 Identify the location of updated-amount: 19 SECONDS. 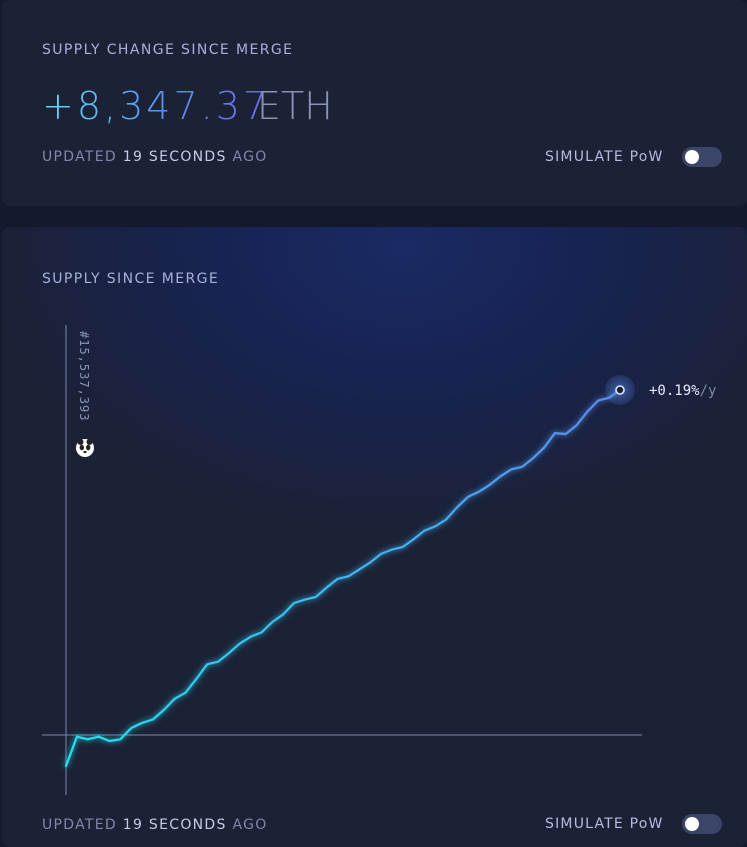
(174, 157).